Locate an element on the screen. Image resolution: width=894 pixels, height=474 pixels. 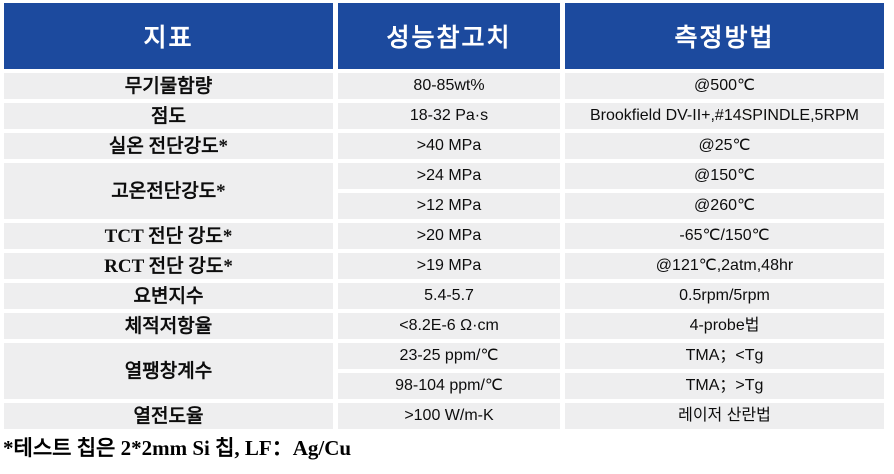
header-cell-indicator: 지표 is located at coordinates (168, 36).